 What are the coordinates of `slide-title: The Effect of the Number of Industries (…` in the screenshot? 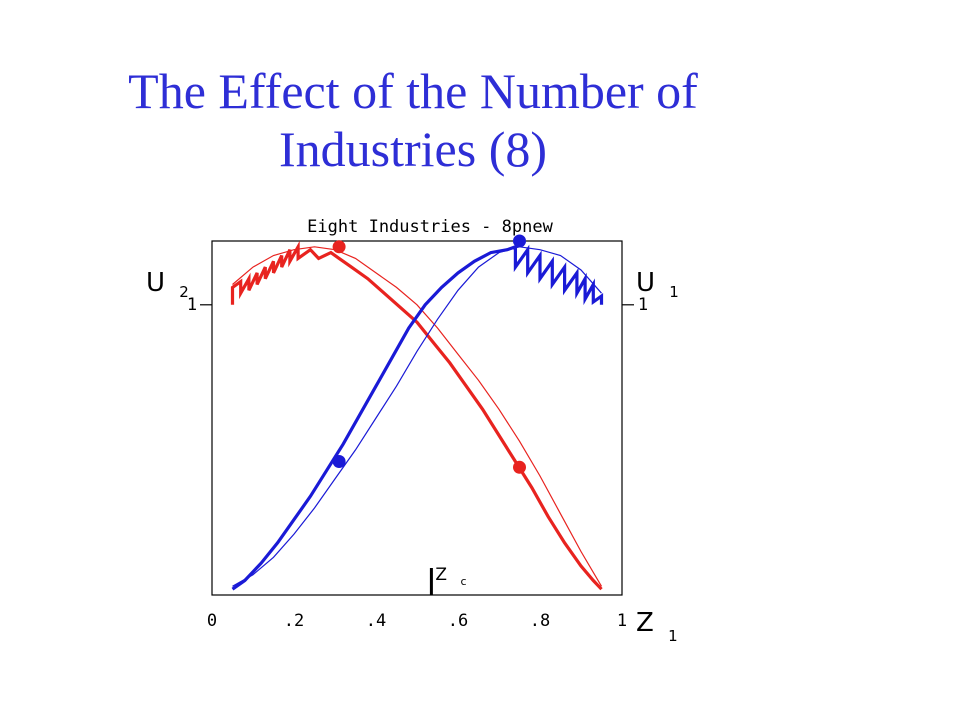 It's located at (413, 120).